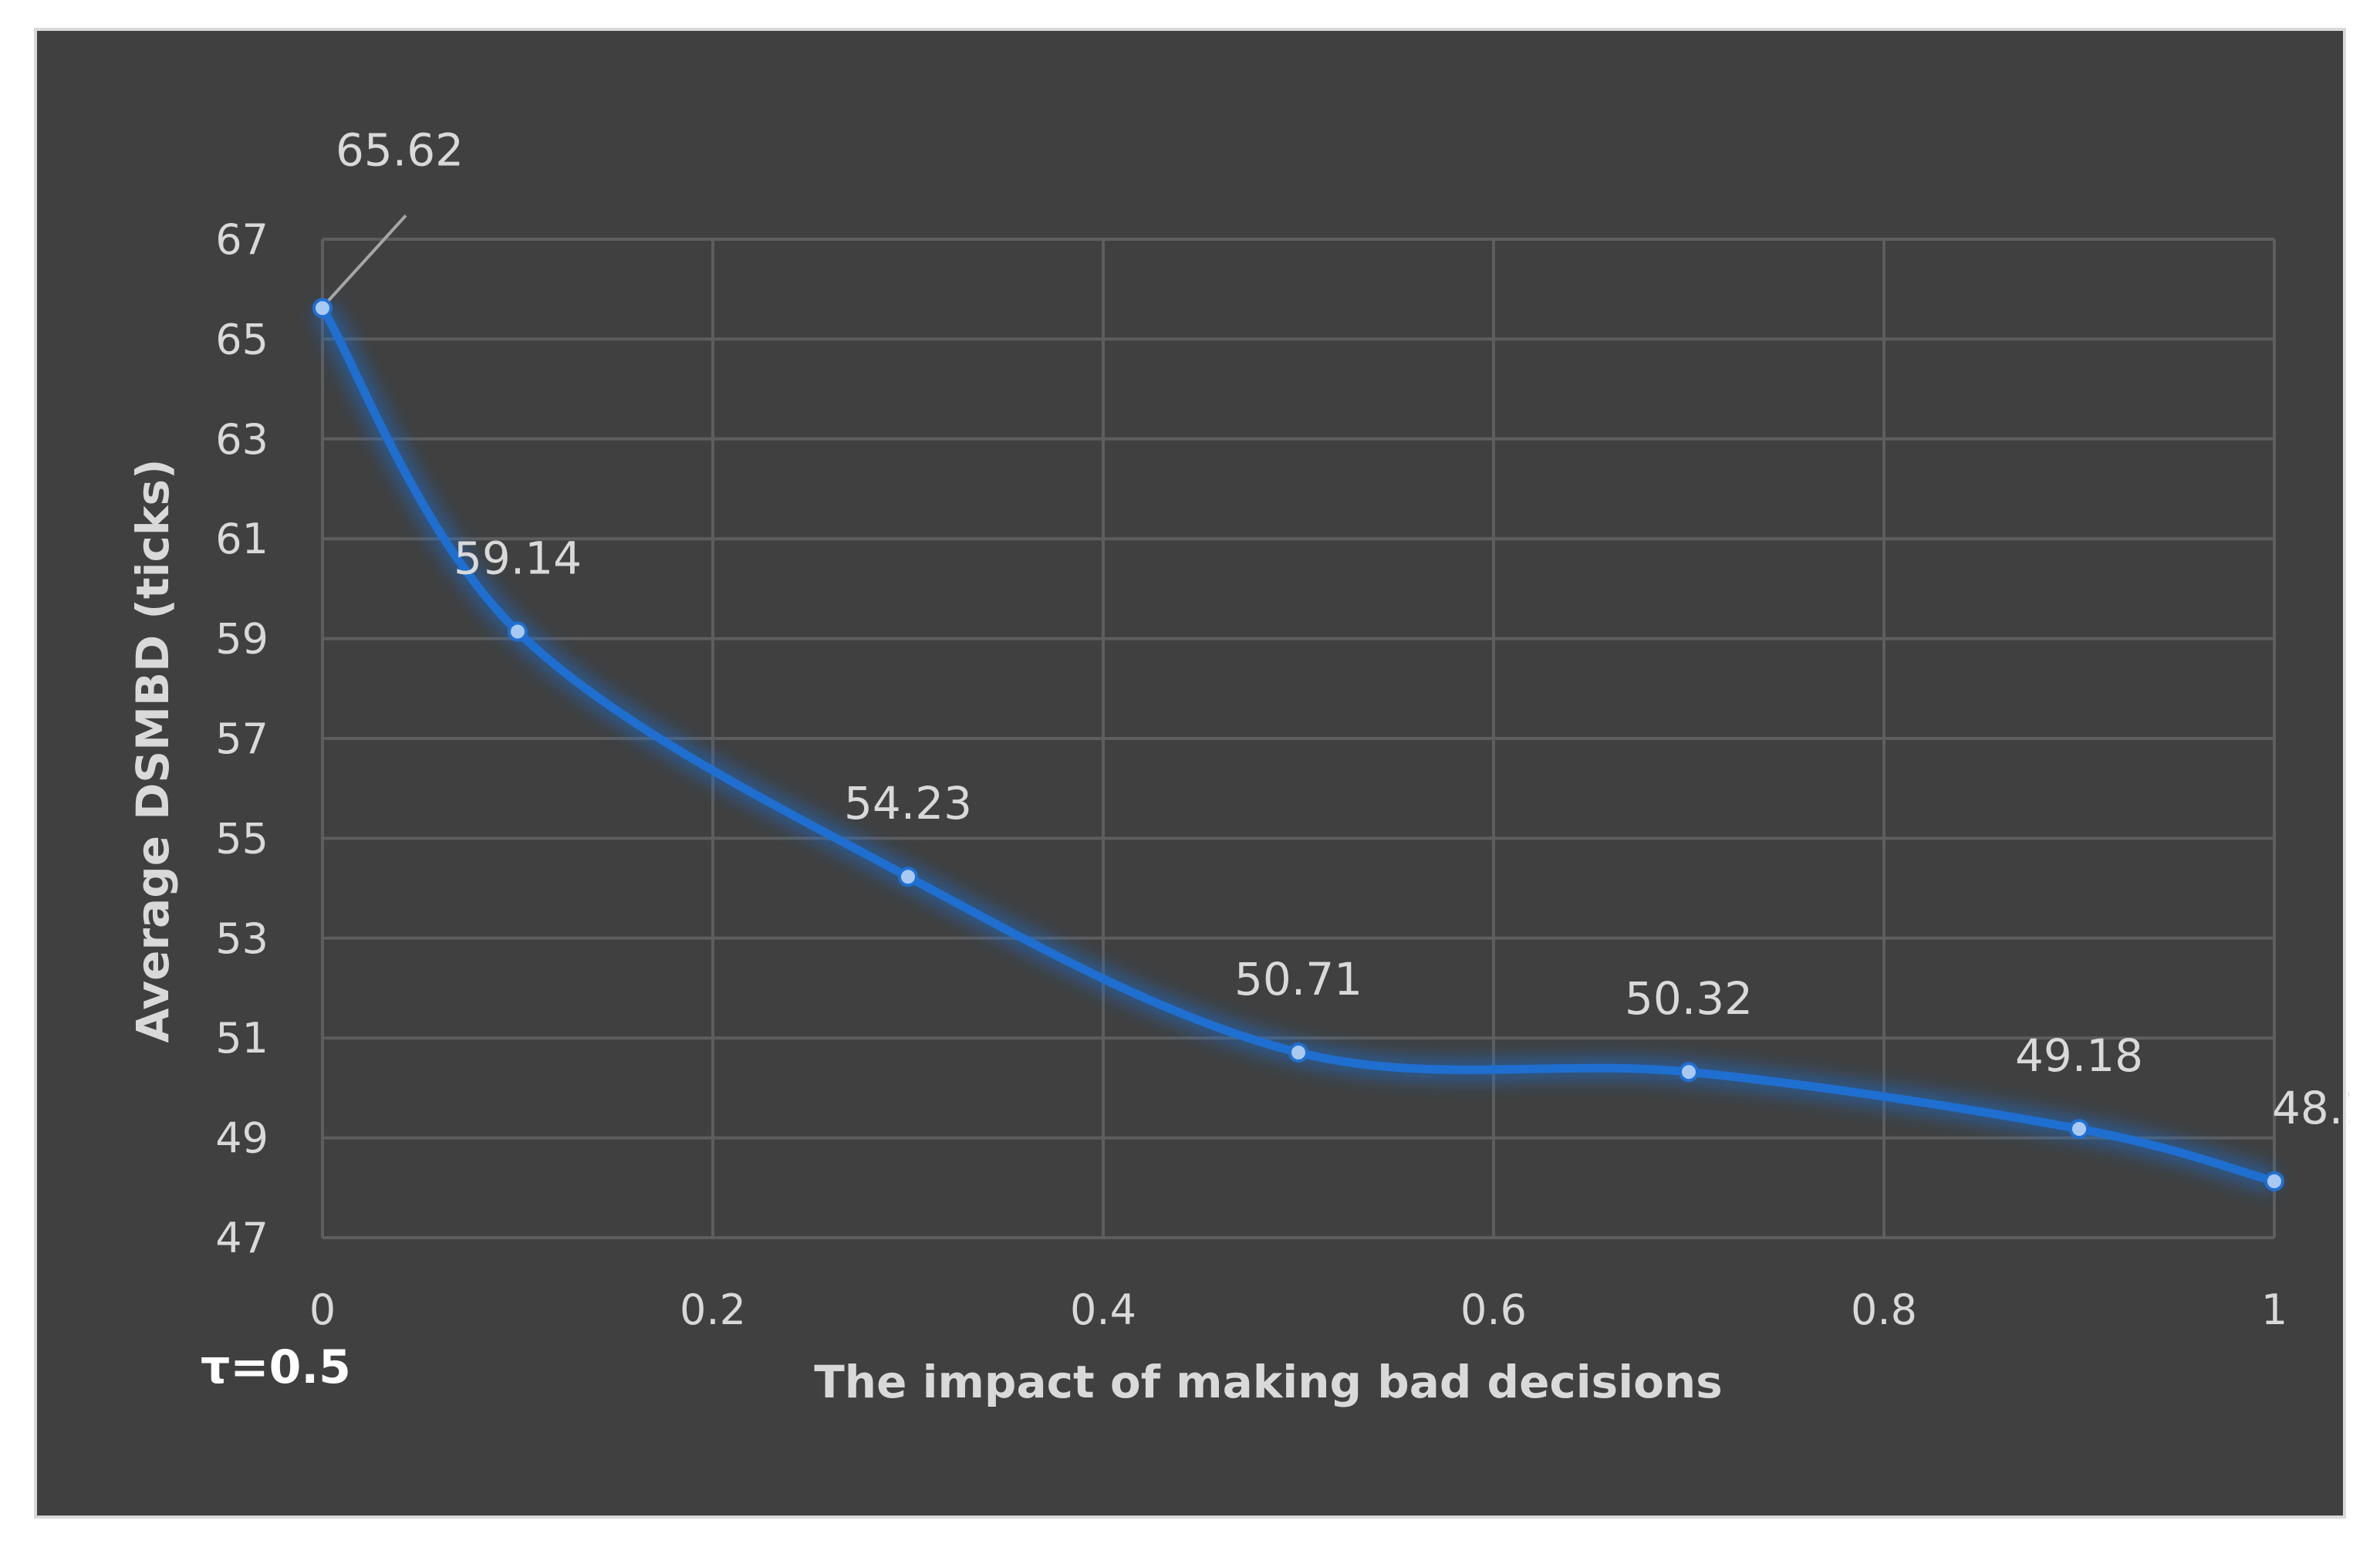 The width and height of the screenshot is (2380, 1551). What do you see at coordinates (367, 258) in the screenshot?
I see `label-leader-line` at bounding box center [367, 258].